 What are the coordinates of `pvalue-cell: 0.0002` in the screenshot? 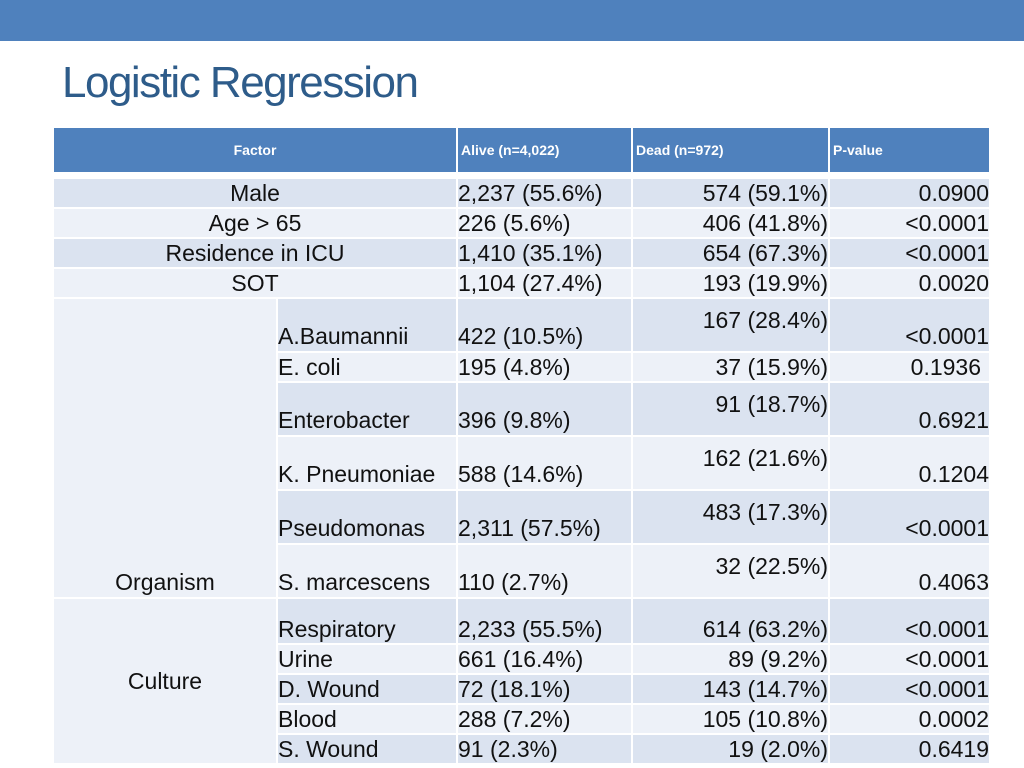 It's located at (910, 719).